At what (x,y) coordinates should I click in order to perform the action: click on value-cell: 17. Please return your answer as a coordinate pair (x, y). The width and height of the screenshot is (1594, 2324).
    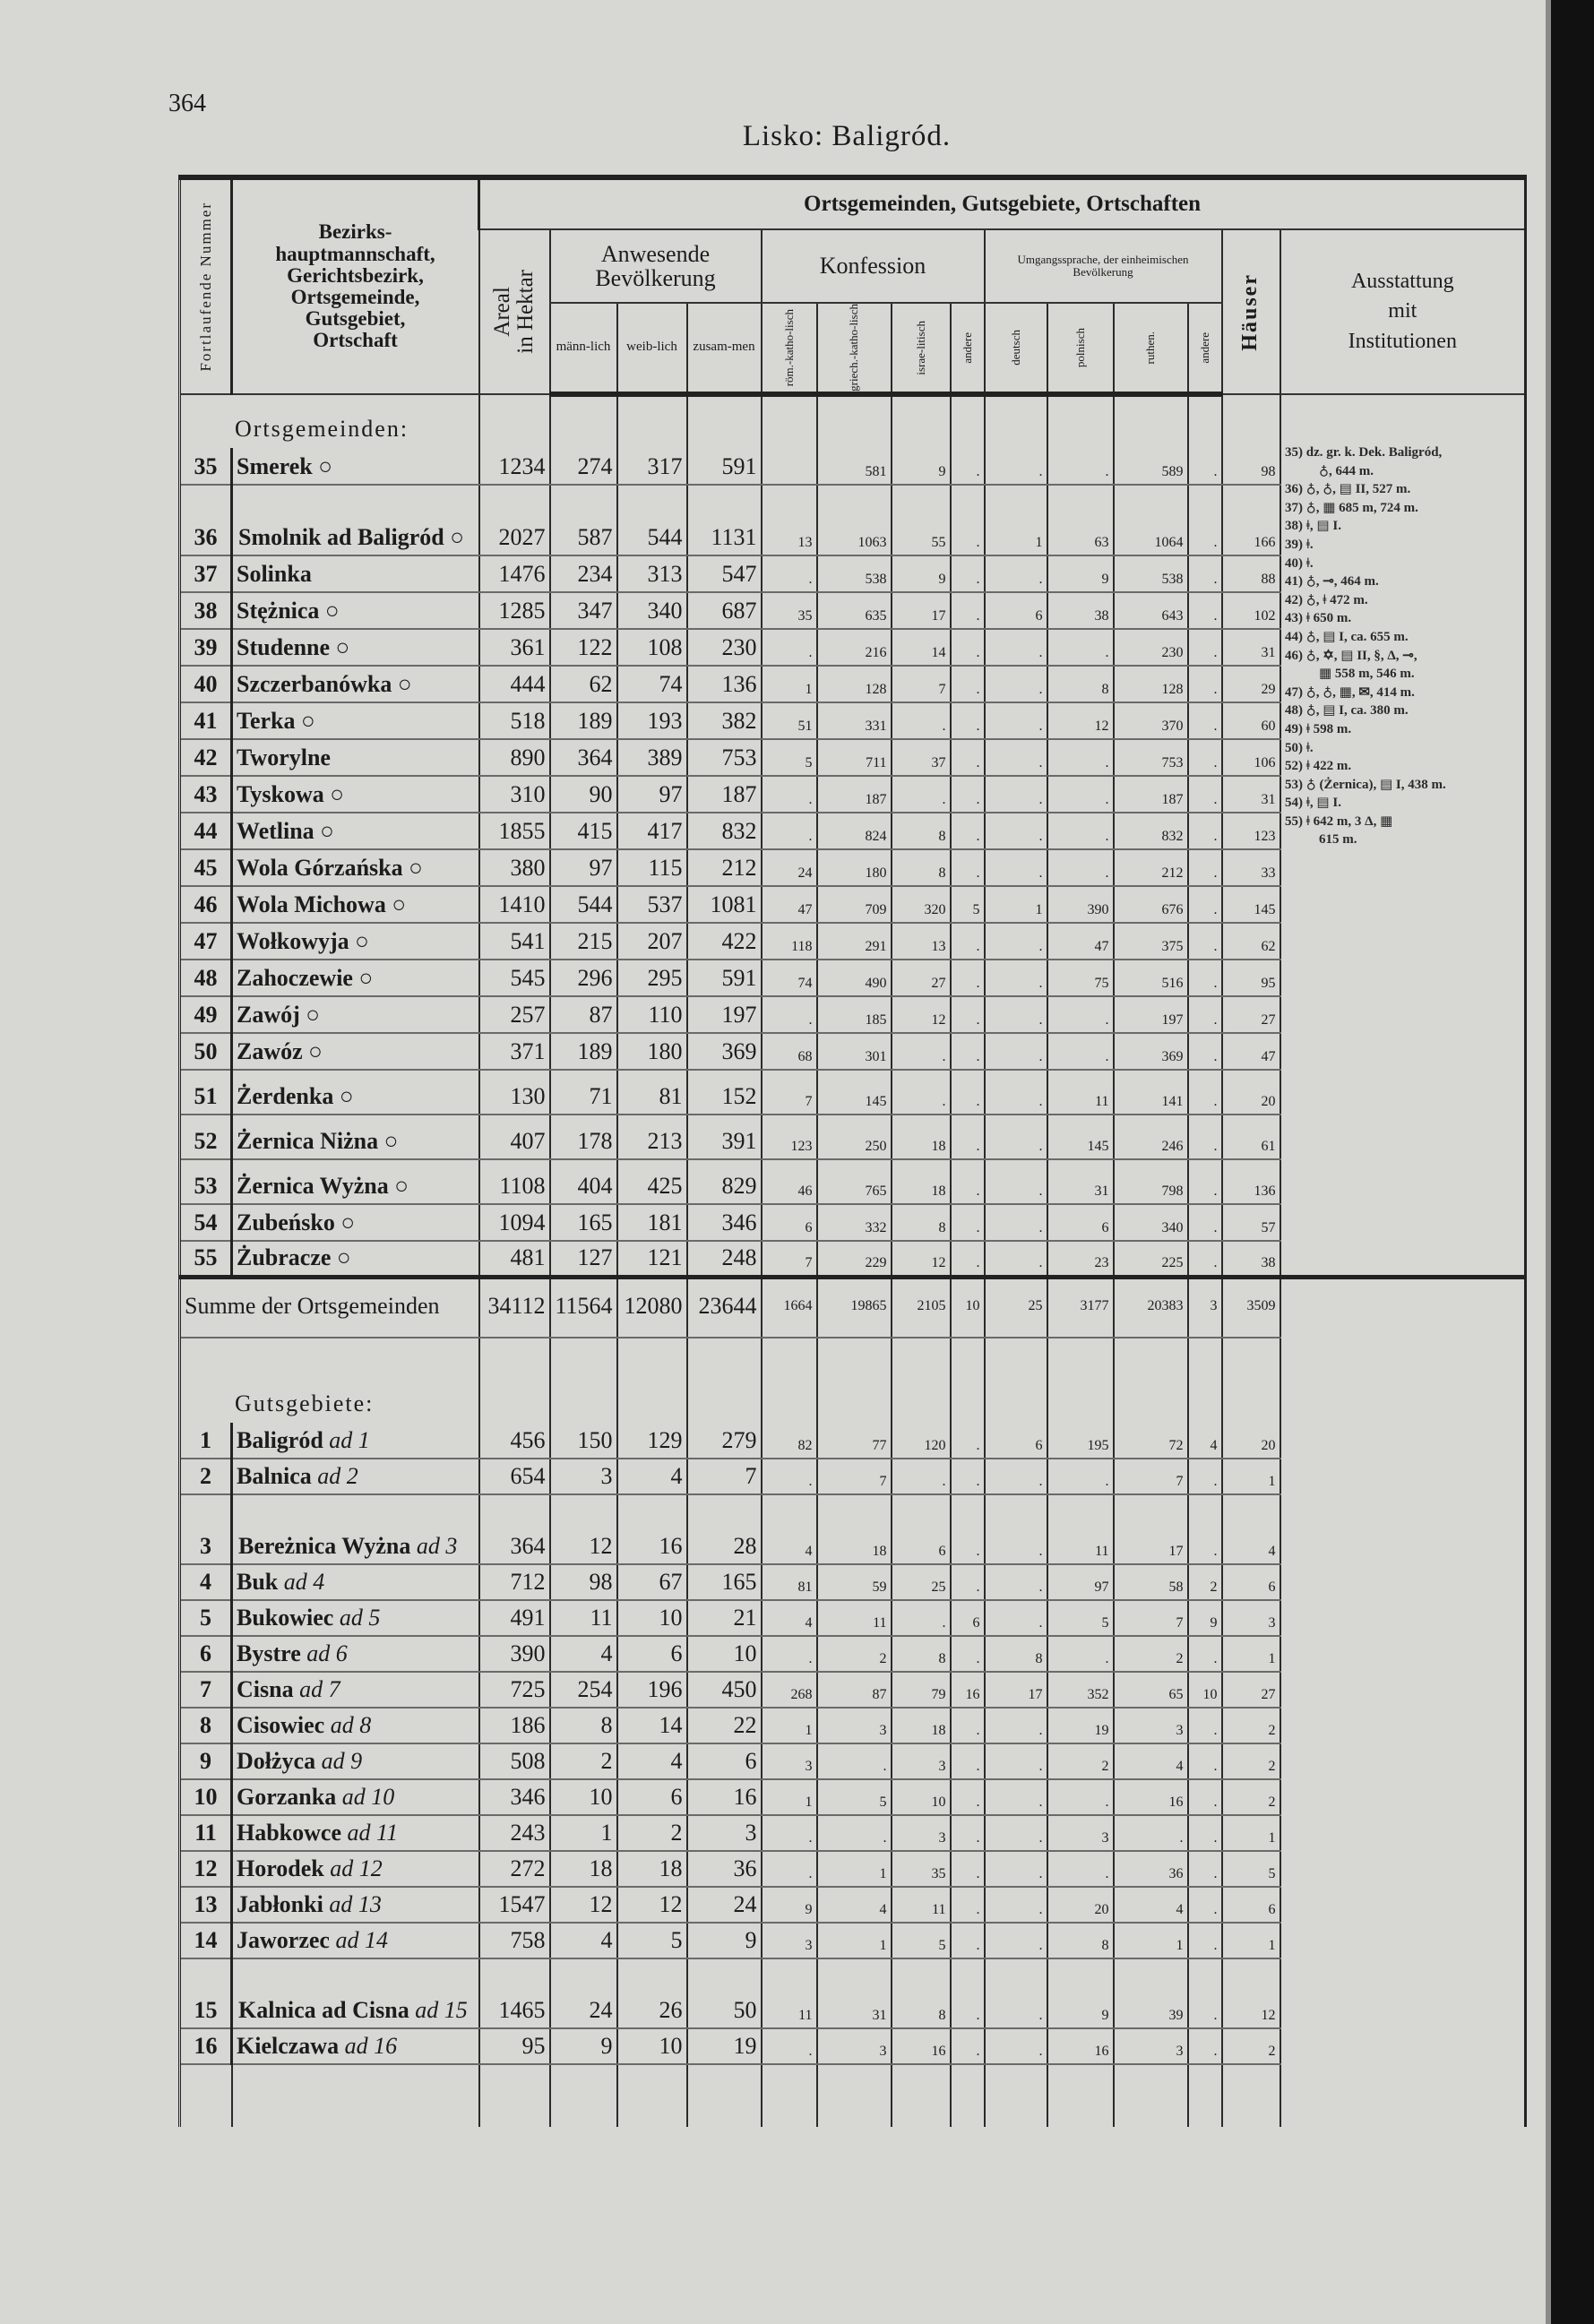
    Looking at the image, I should click on (1150, 1530).